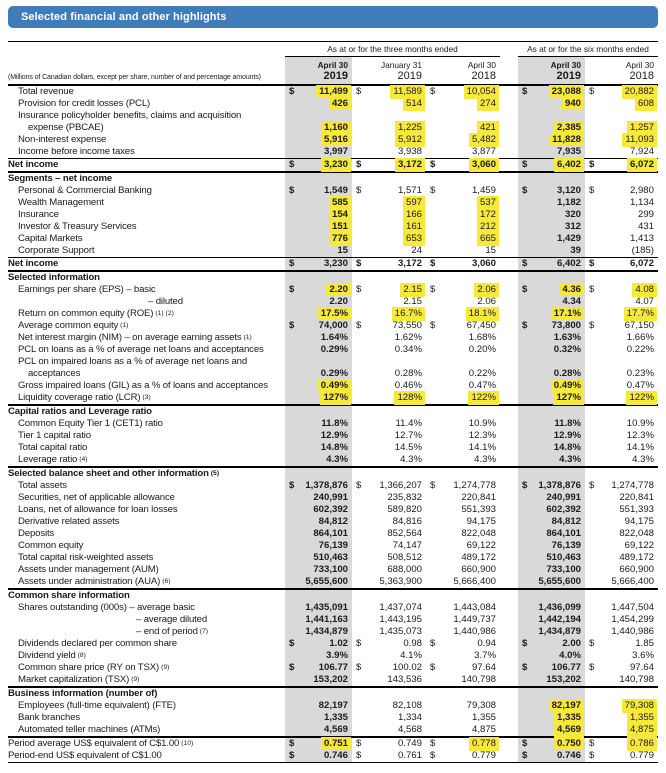 This screenshot has width=666, height=773. What do you see at coordinates (60, 178) in the screenshot?
I see `row-label: Segments – net income` at bounding box center [60, 178].